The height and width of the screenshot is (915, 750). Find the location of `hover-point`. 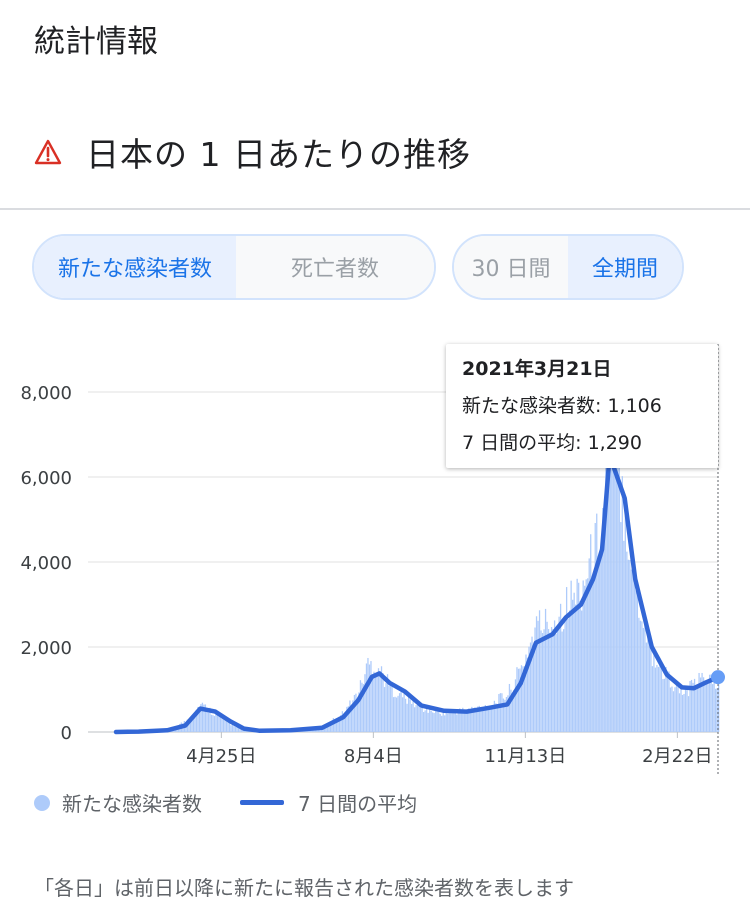

hover-point is located at coordinates (718, 677).